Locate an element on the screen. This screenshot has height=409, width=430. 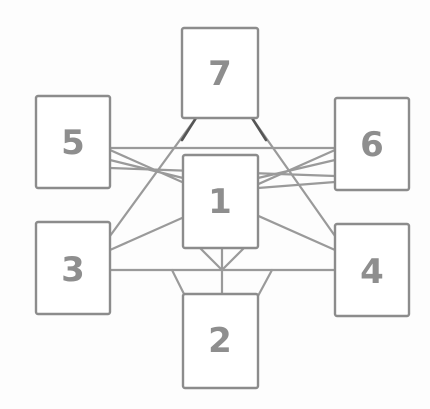
node-2: 2 is located at coordinates (220, 341).